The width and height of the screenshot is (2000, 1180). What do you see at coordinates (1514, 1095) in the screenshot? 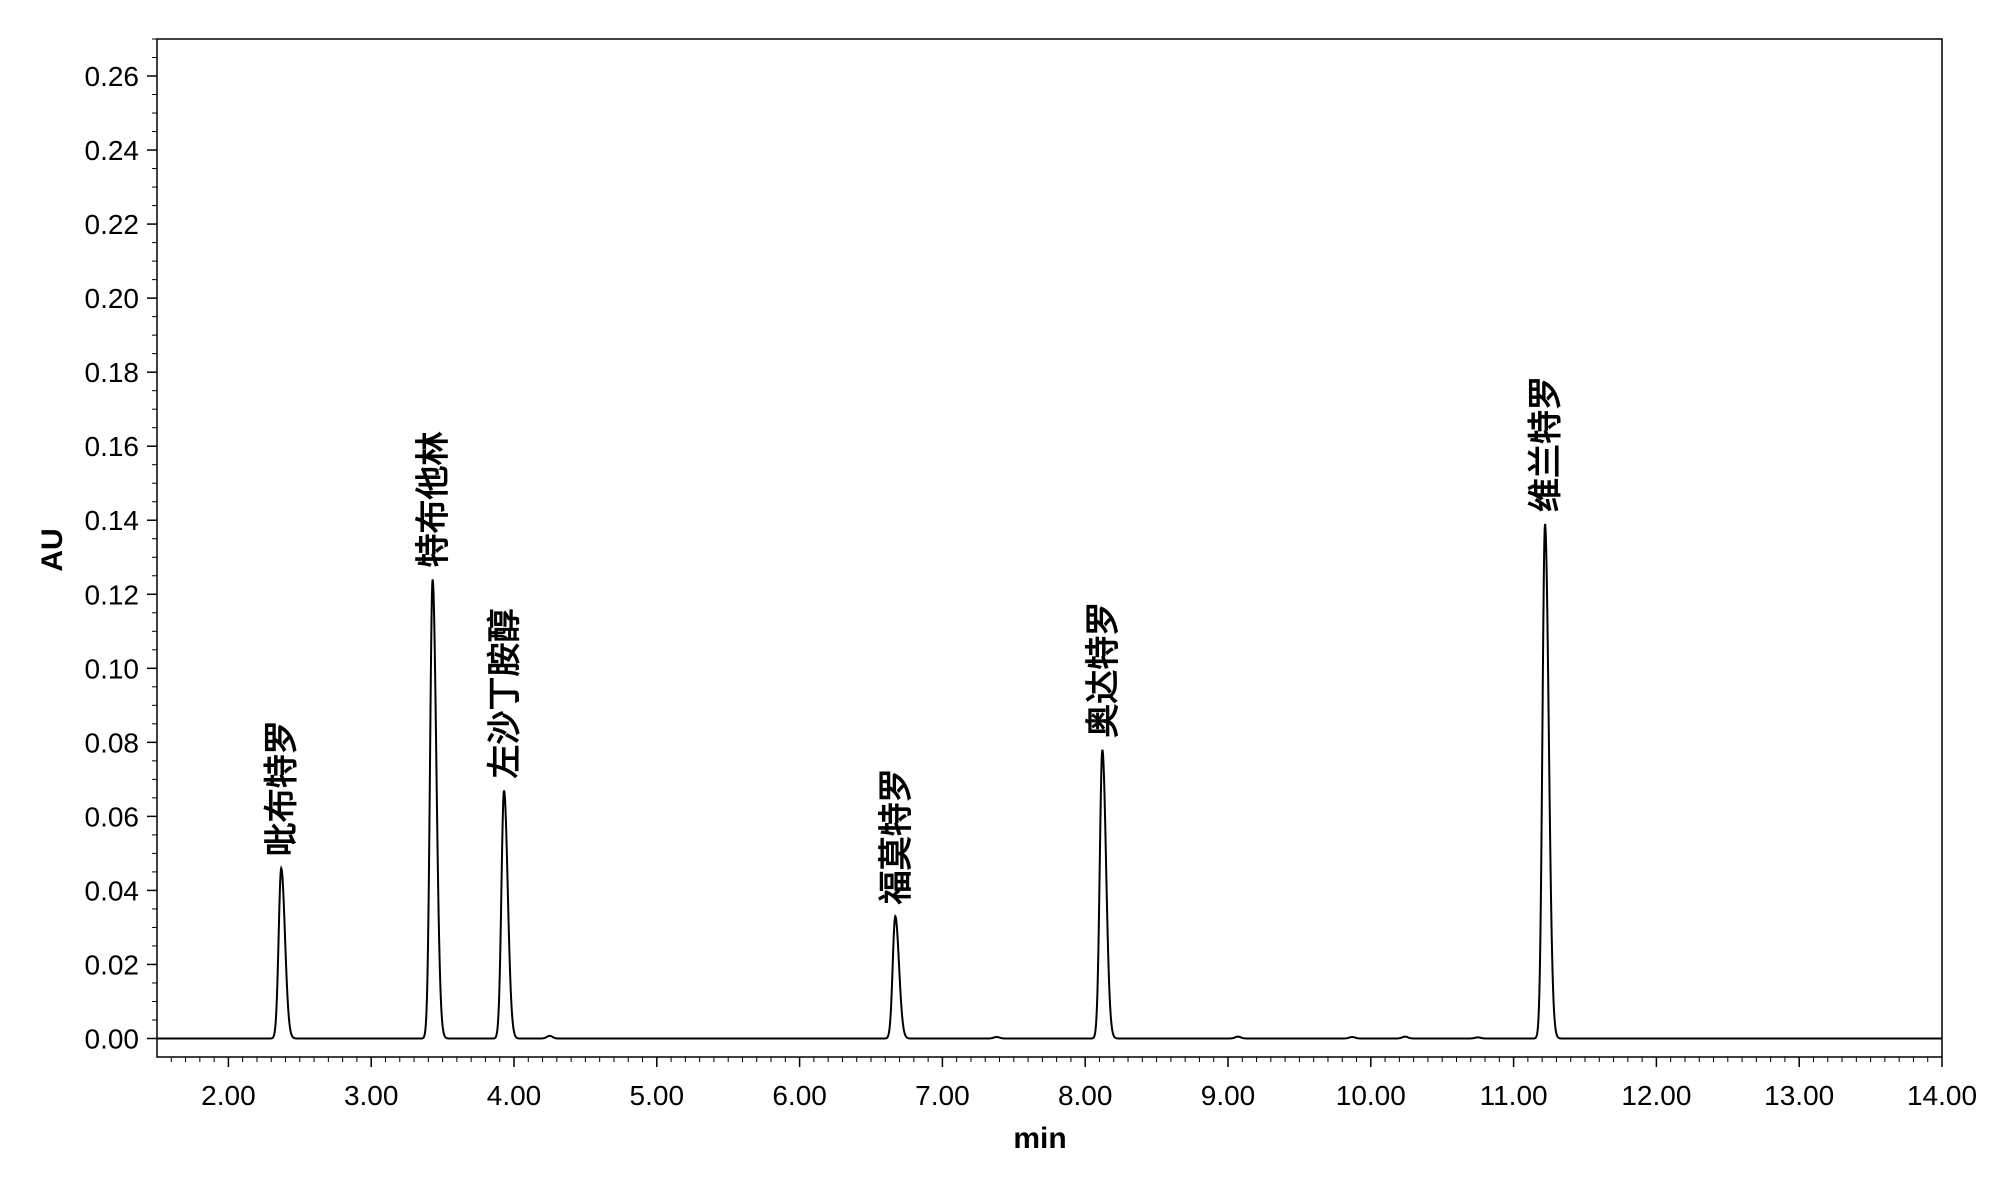
I see `x-tick-label: 11.00` at bounding box center [1514, 1095].